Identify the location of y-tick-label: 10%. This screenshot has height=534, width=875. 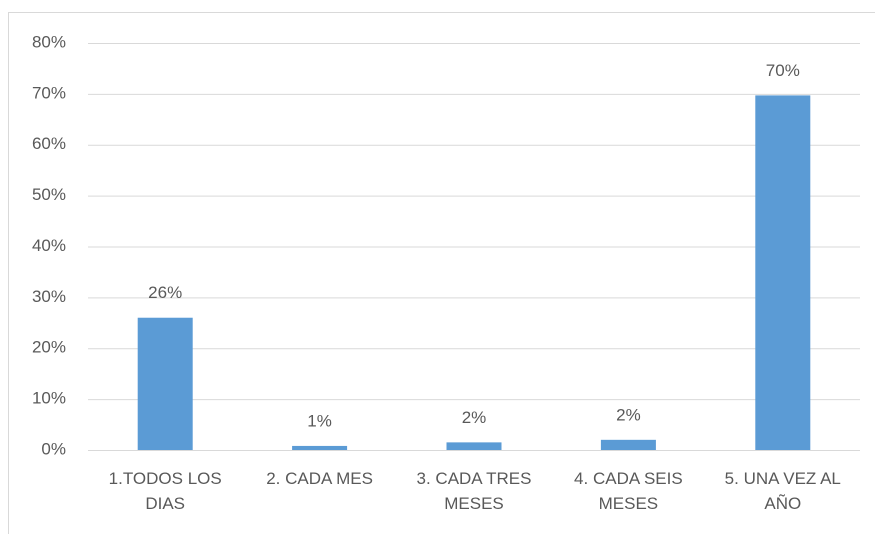
(49, 398).